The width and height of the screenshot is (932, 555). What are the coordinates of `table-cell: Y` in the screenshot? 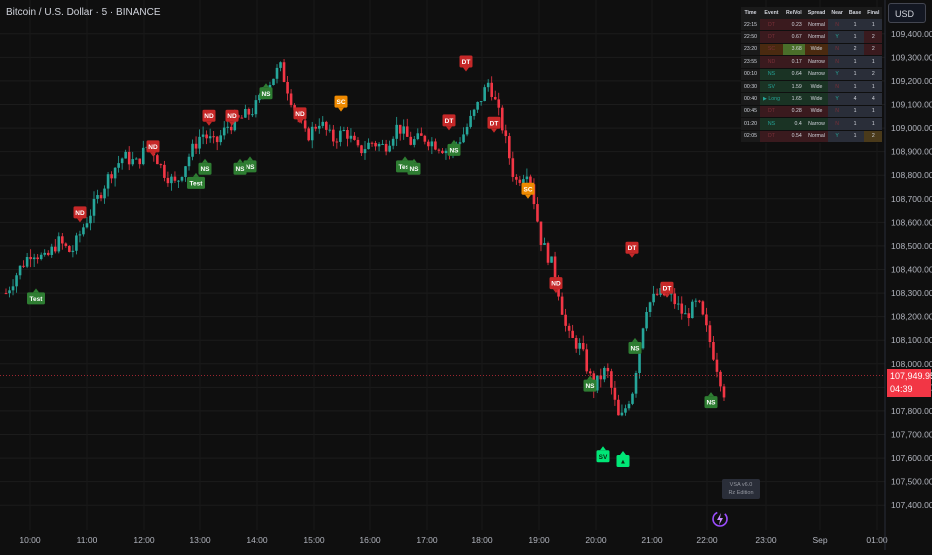 It's located at (837, 74).